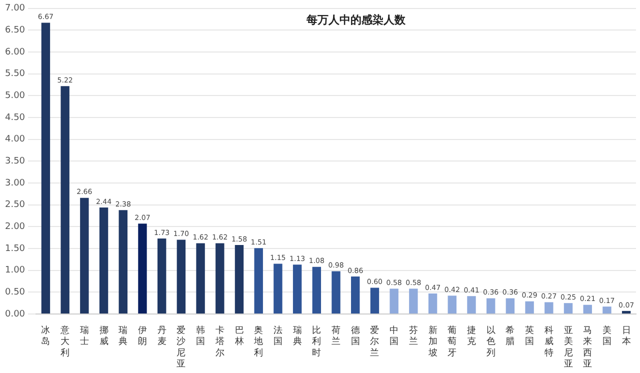 This screenshot has width=640, height=373. What do you see at coordinates (15, 227) in the screenshot?
I see `y-tick-label: 2.00` at bounding box center [15, 227].